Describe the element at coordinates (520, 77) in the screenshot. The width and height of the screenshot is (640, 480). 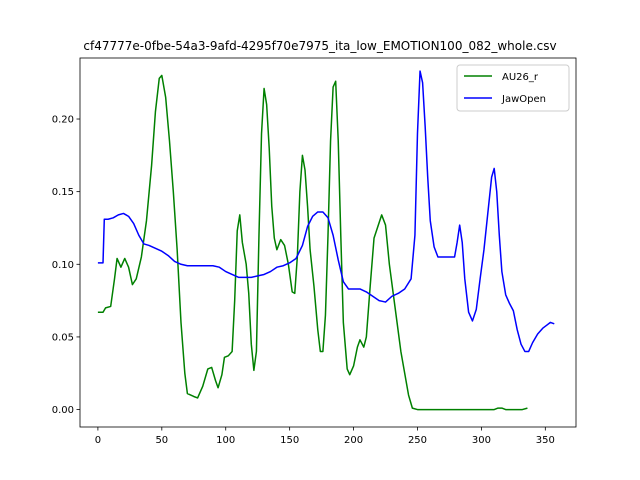
I see `legend-label-au26-r: AU26_r` at that location.